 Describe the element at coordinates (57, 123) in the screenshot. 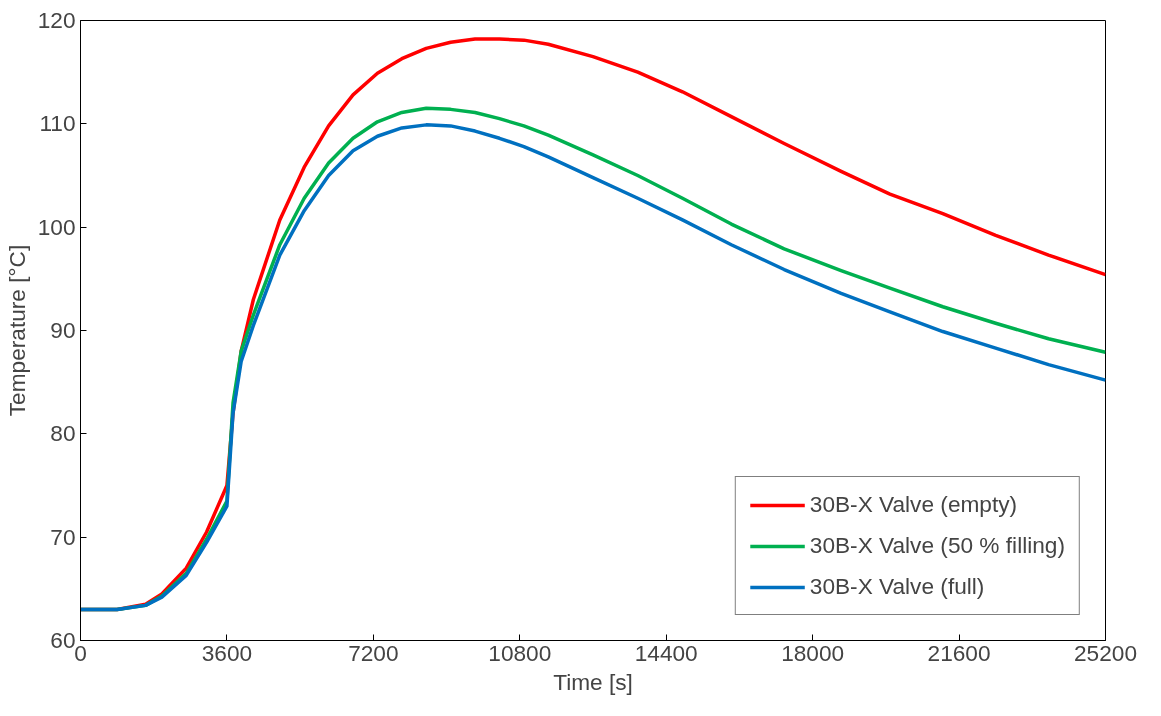

I see `y-tick-label: 110` at that location.